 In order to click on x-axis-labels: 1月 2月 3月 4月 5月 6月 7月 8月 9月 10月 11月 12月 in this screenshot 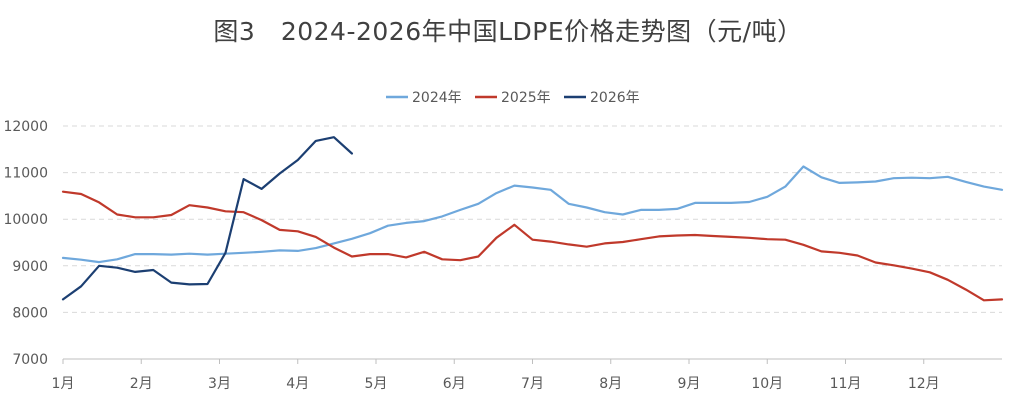, I will do `click(496, 384)`.